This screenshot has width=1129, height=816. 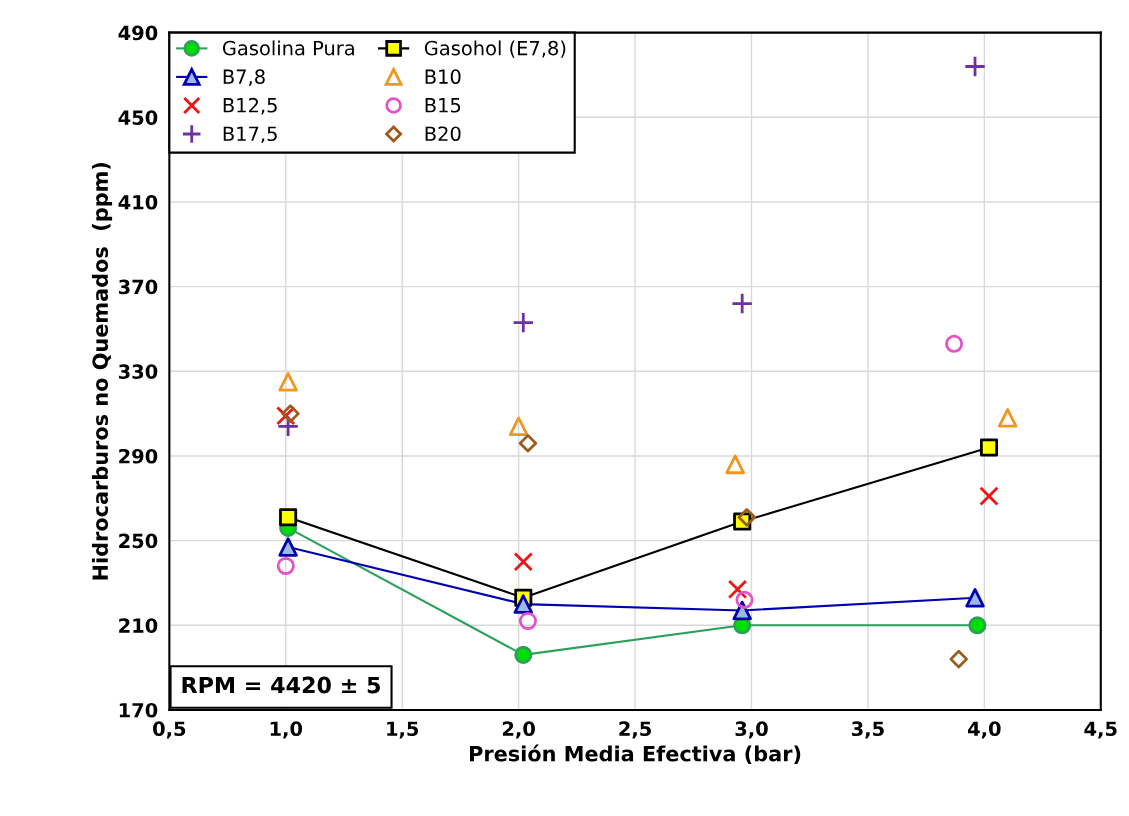 What do you see at coordinates (138, 456) in the screenshot?
I see `y-tick-label: 290` at bounding box center [138, 456].